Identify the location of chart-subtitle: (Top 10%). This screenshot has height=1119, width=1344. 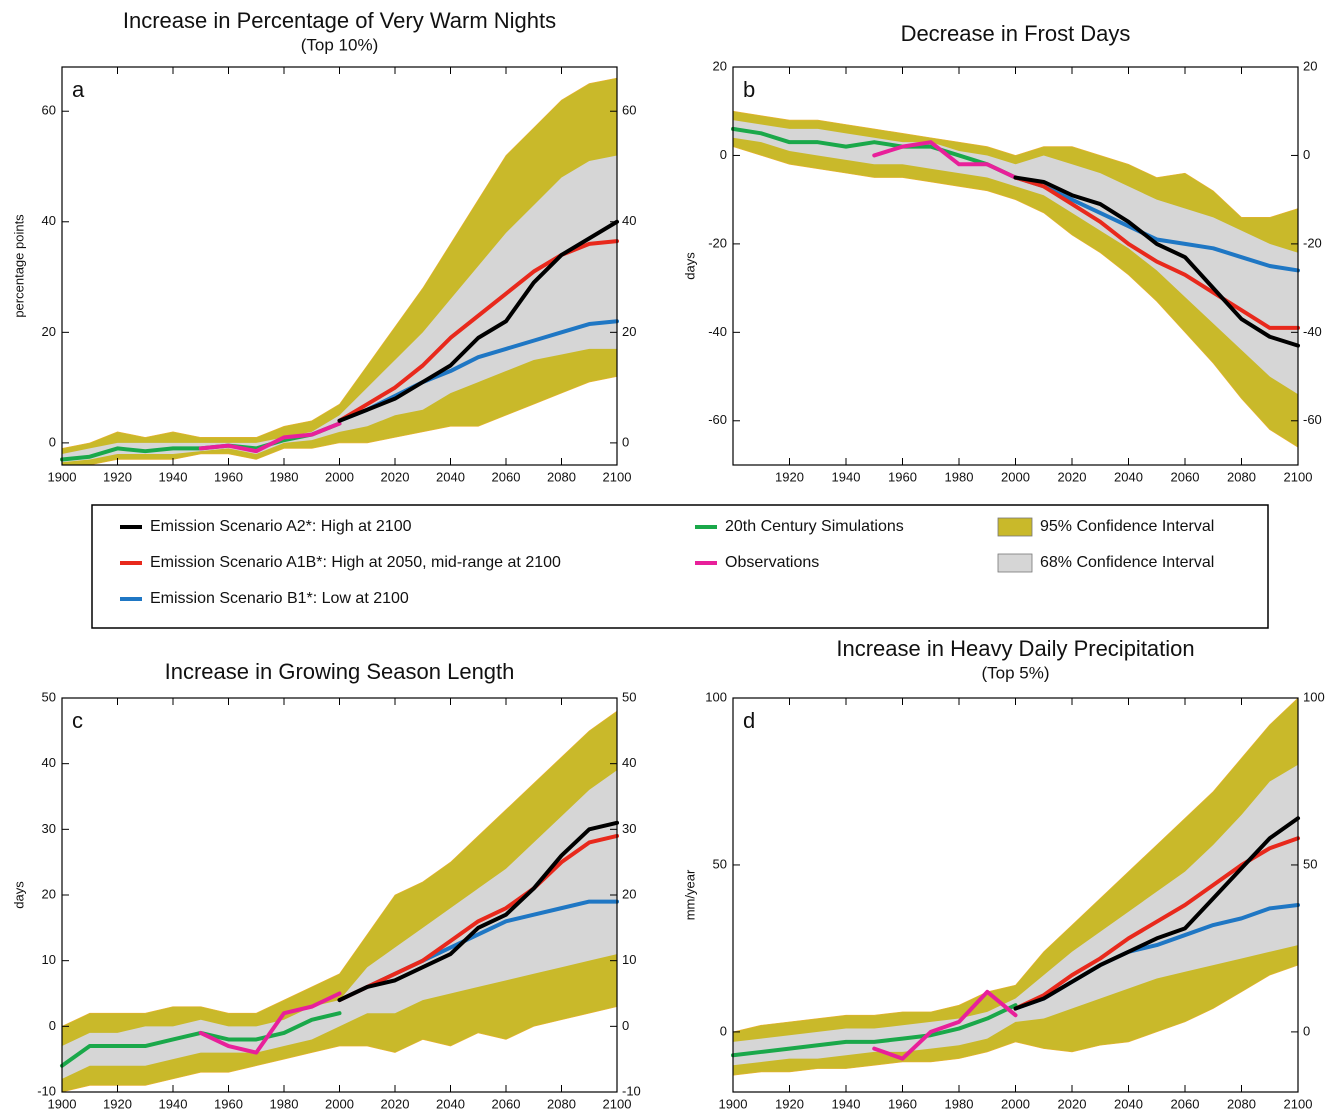
(339, 44).